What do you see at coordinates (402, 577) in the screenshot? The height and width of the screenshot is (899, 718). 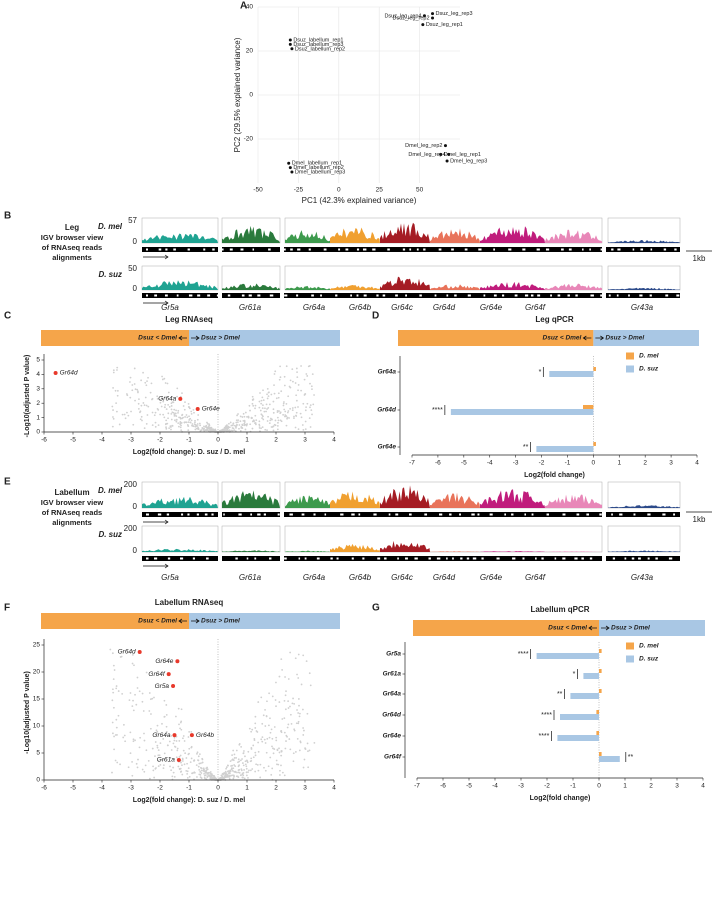 I see `gene-label: Gr64c` at bounding box center [402, 577].